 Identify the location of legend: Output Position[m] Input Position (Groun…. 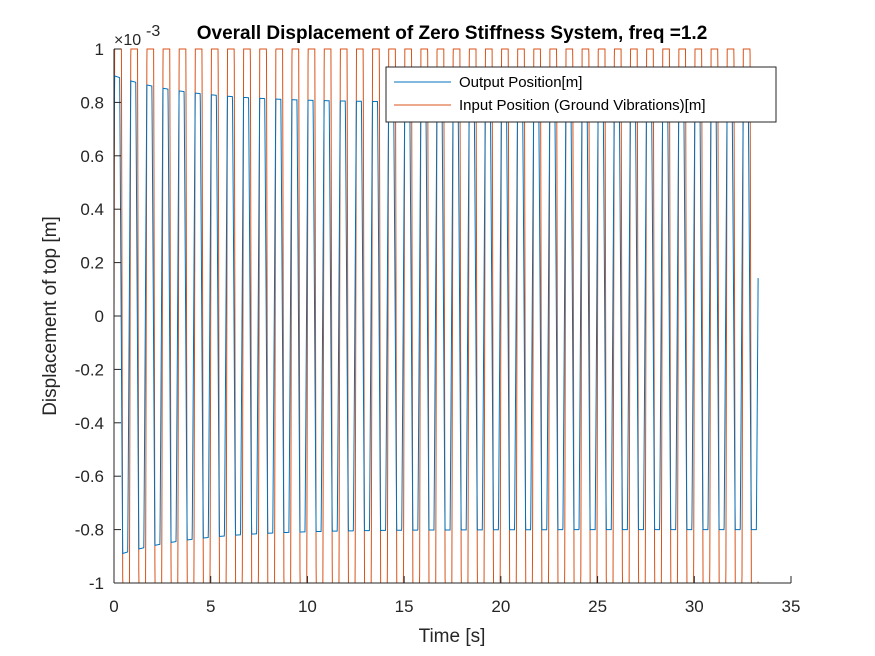
(581, 94).